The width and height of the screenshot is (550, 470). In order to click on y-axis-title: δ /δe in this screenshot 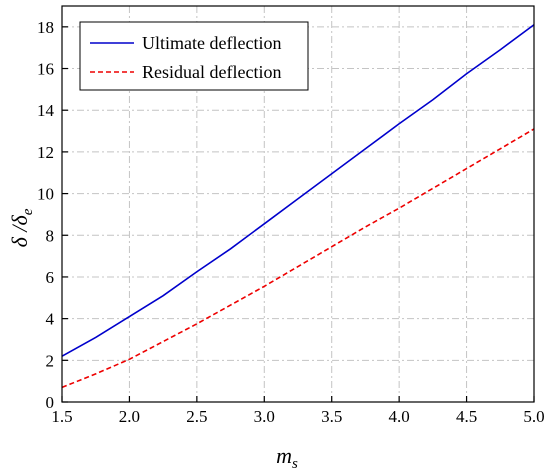, I will do `click(21, 227)`.